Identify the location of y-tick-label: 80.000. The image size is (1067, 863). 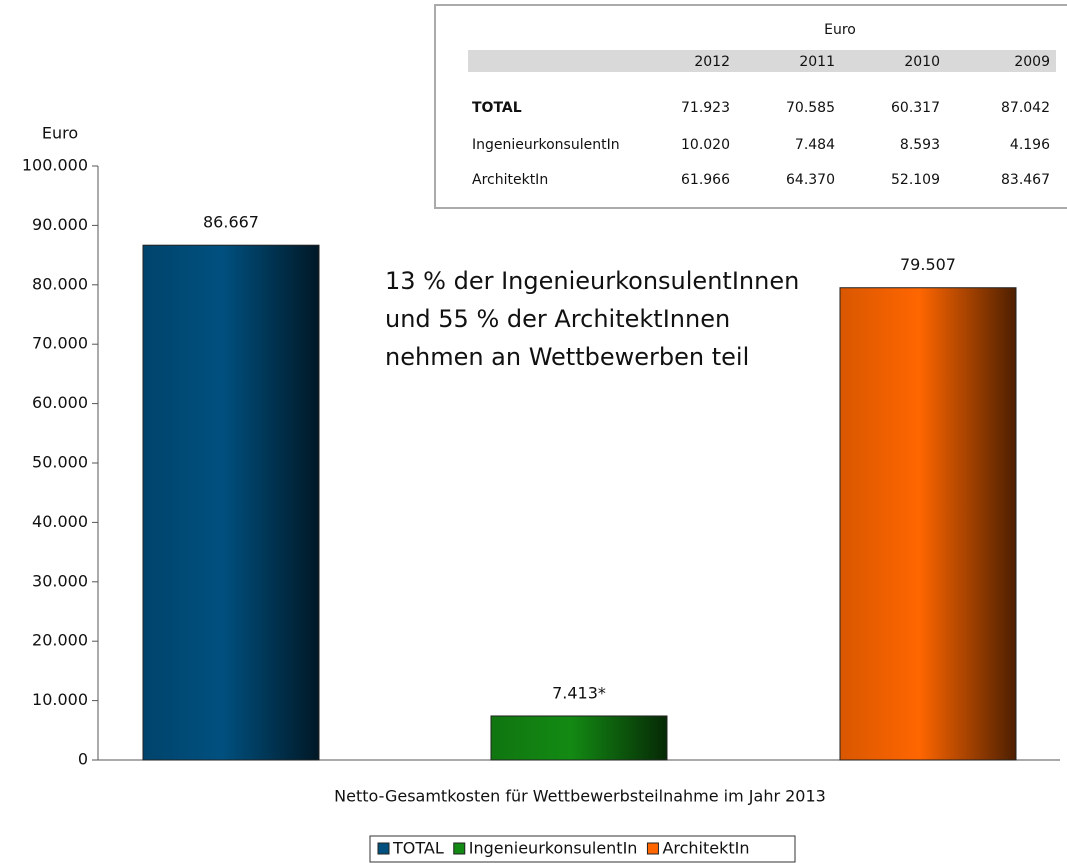
(60, 283).